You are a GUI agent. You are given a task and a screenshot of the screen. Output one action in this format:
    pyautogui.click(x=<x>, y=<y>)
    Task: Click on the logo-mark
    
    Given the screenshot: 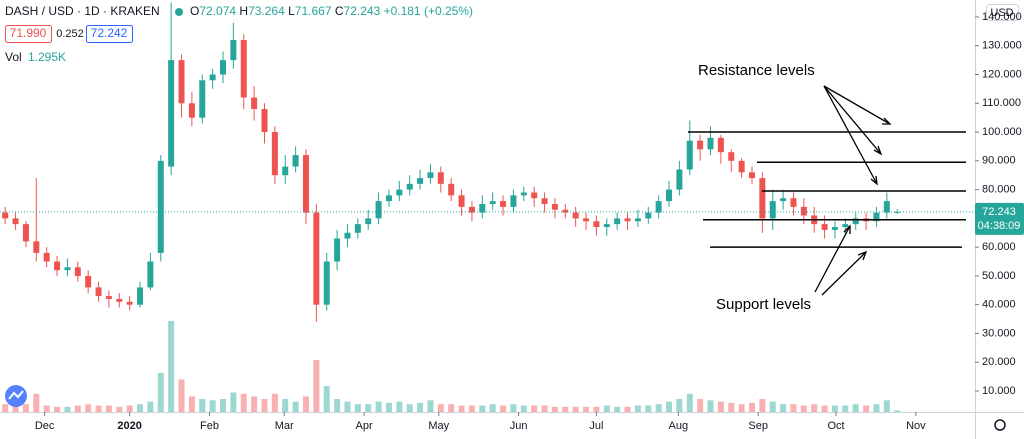 What is the action you would take?
    pyautogui.click(x=16, y=395)
    